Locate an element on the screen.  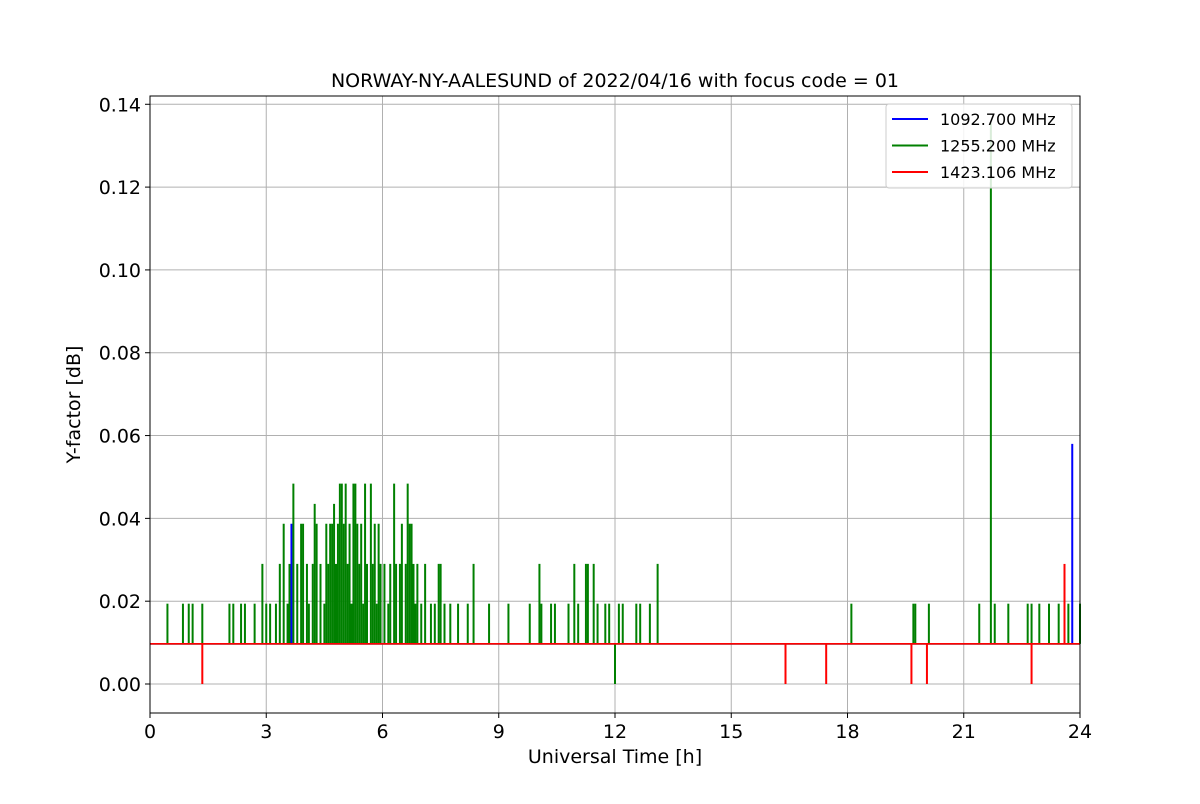
x-axis-label: Universal Time [h] is located at coordinates (615, 757).